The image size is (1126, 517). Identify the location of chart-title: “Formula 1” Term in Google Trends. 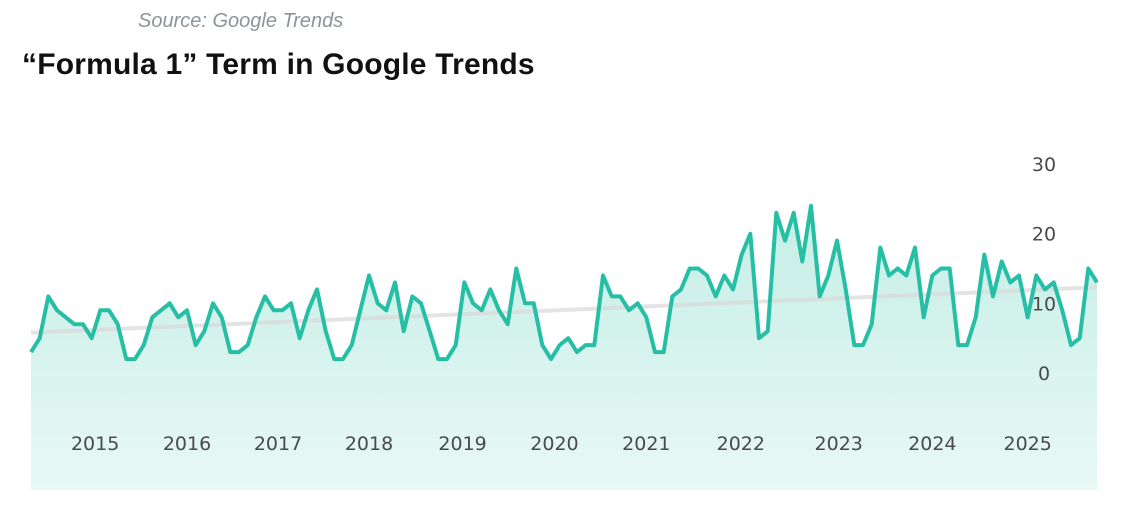
(278, 64).